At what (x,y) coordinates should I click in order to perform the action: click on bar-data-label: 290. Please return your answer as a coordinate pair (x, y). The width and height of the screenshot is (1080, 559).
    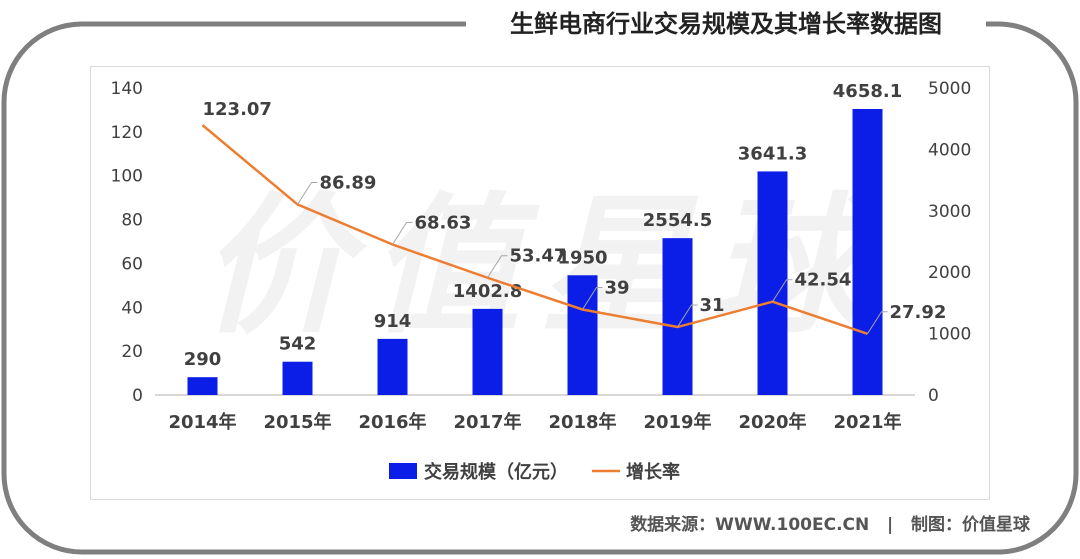
    Looking at the image, I should click on (203, 359).